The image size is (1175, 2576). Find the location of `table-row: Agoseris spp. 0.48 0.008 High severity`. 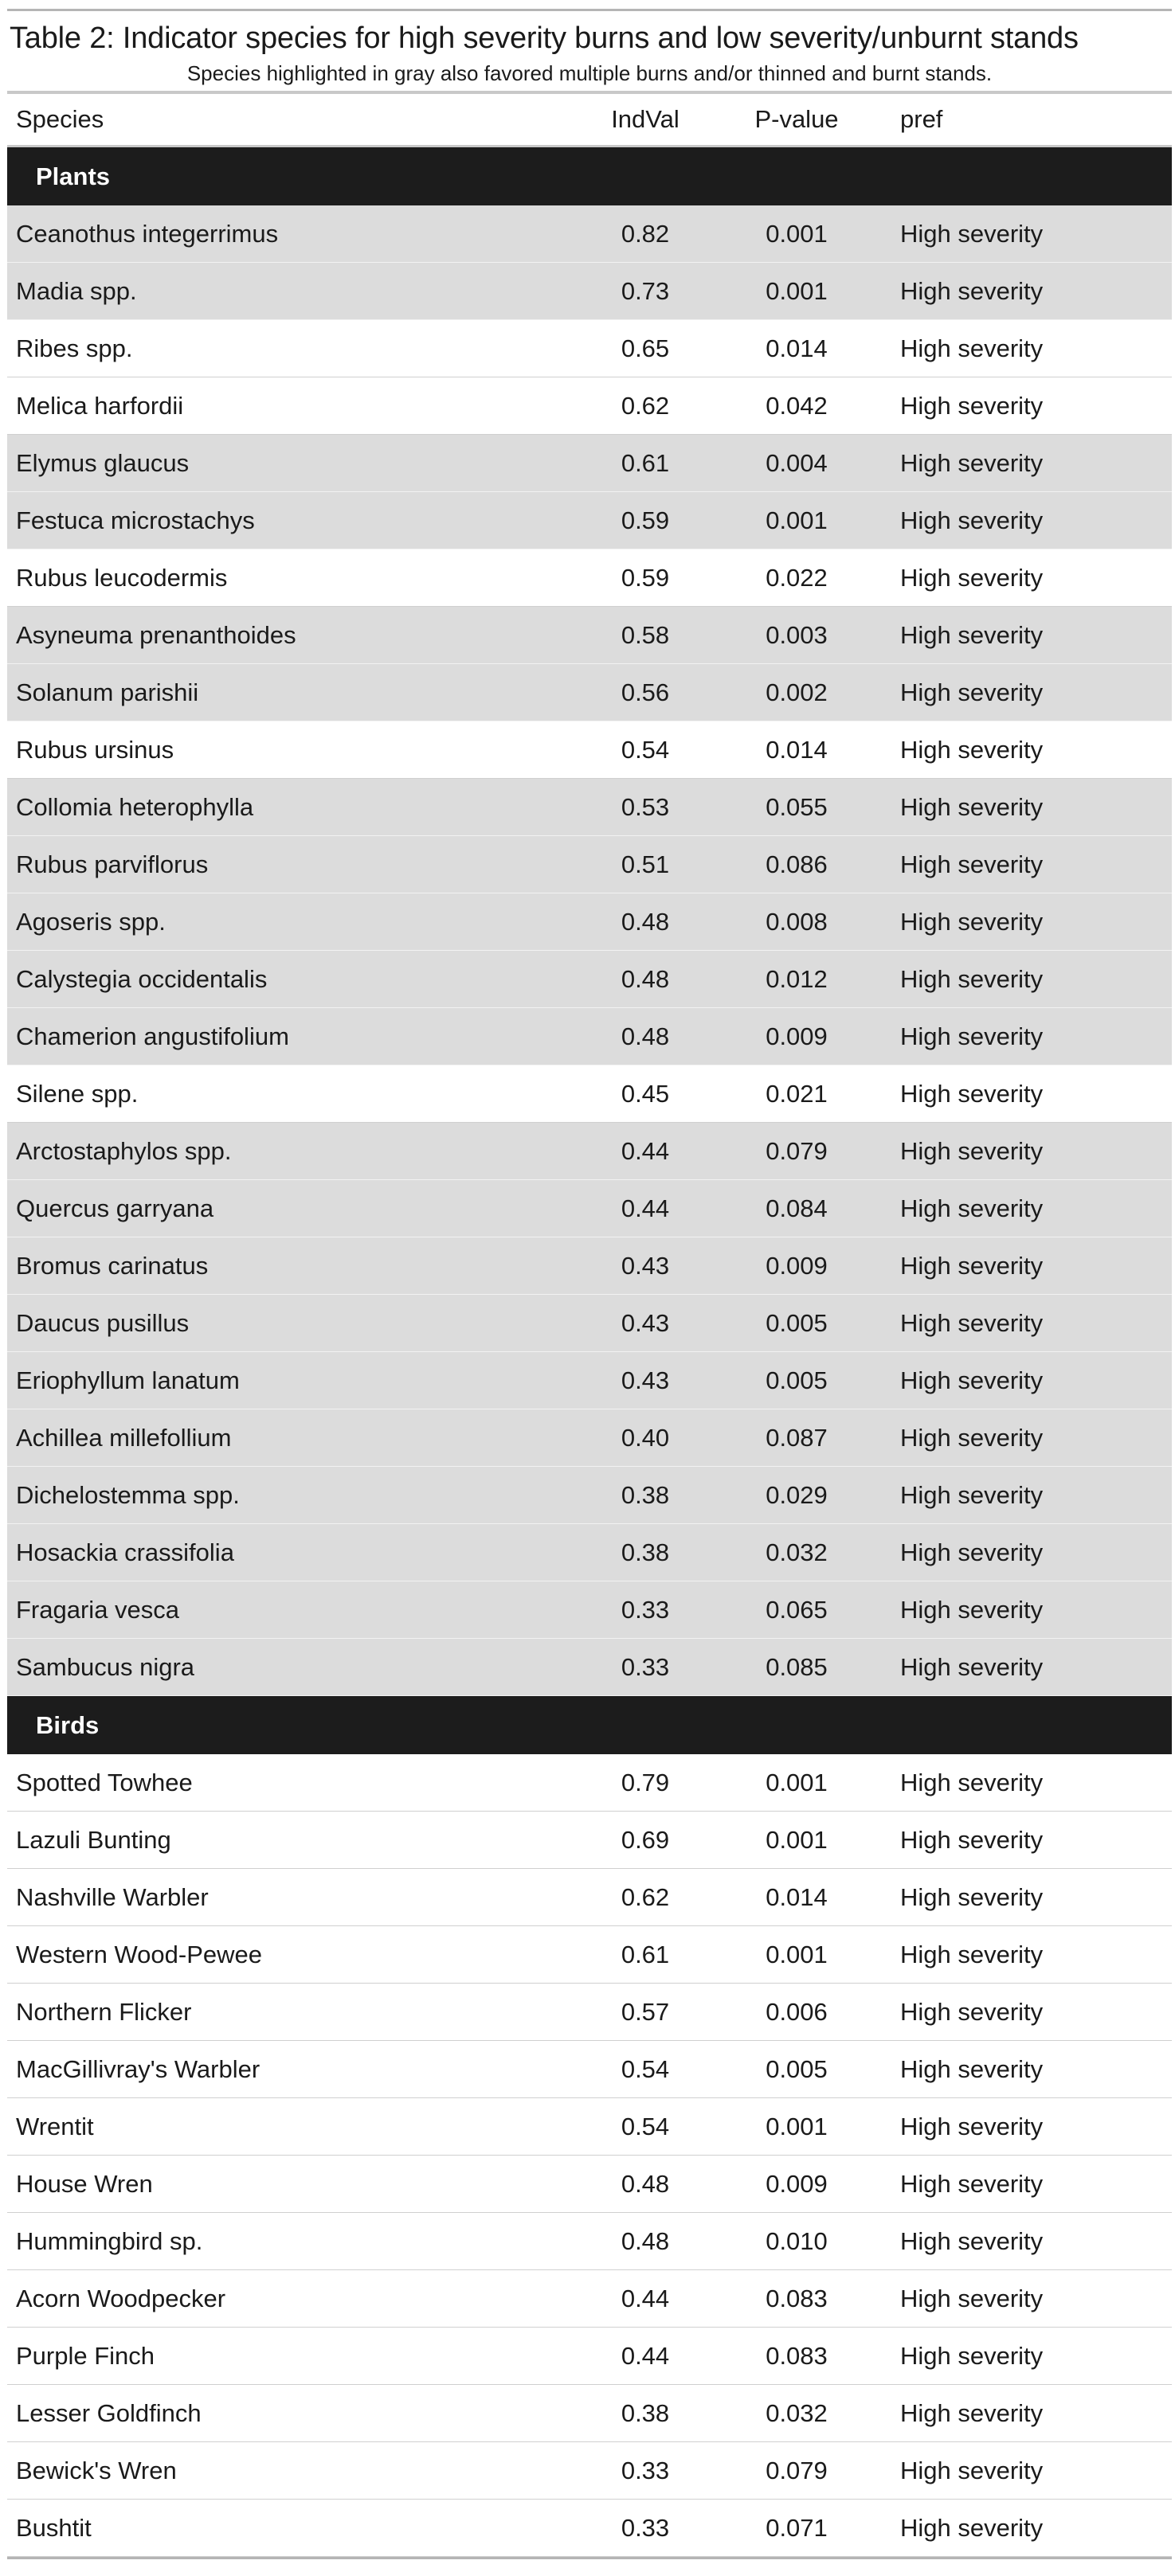

table-row: Agoseris spp. 0.48 0.008 High severity is located at coordinates (589, 922).